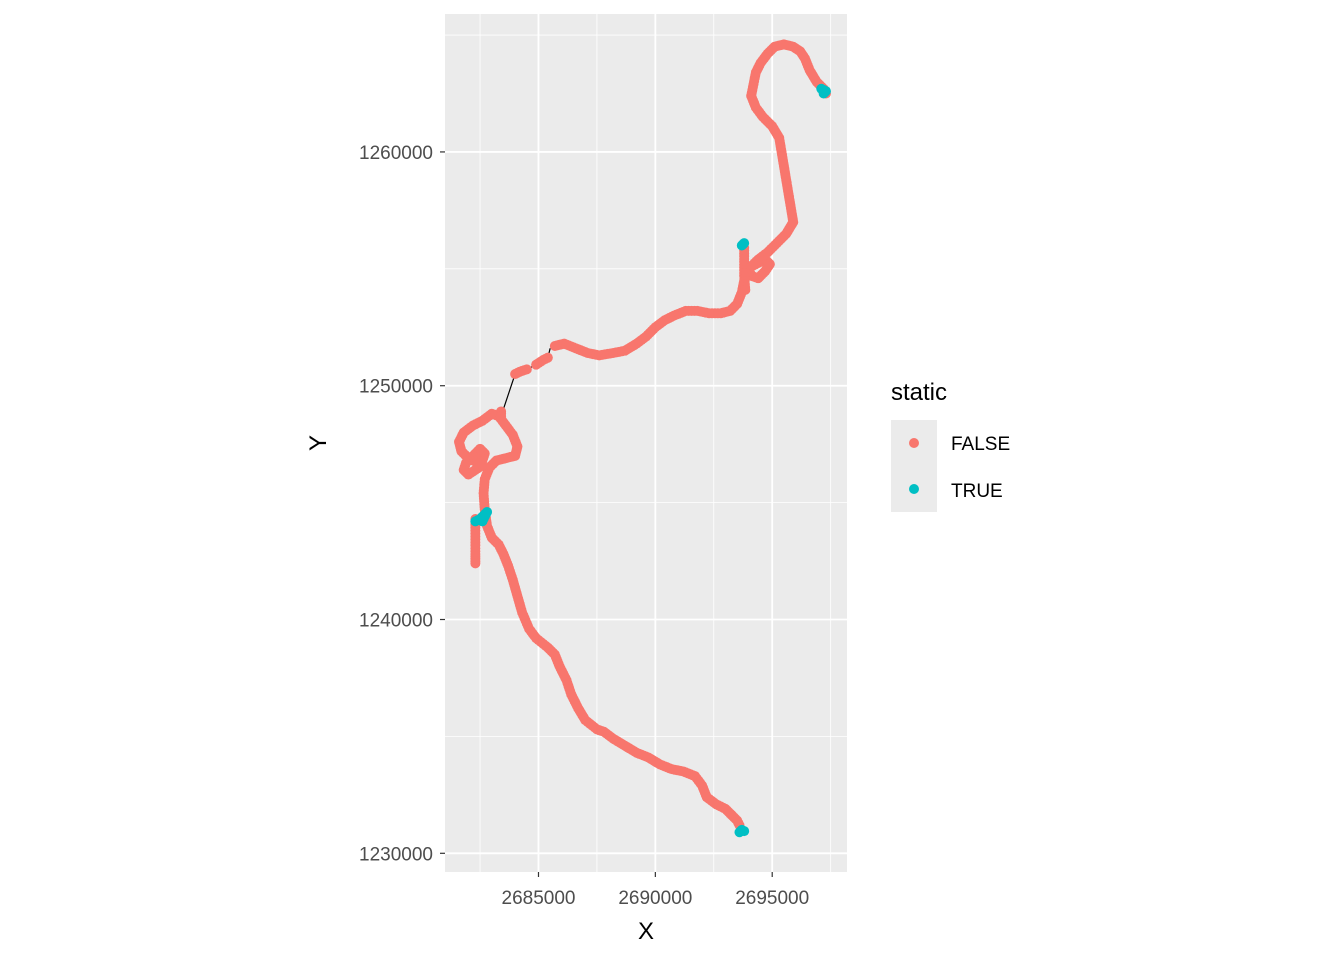 Image resolution: width=1344 pixels, height=960 pixels. What do you see at coordinates (914, 489) in the screenshot?
I see `legend-swatch-true` at bounding box center [914, 489].